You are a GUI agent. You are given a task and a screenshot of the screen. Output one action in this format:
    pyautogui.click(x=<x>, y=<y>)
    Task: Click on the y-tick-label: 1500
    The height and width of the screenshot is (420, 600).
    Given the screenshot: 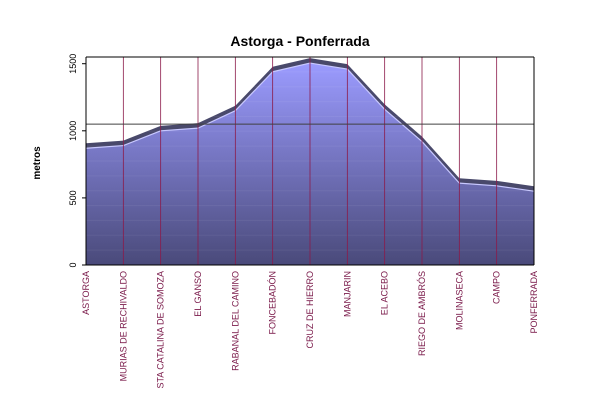 What is the action you would take?
    pyautogui.click(x=73, y=64)
    